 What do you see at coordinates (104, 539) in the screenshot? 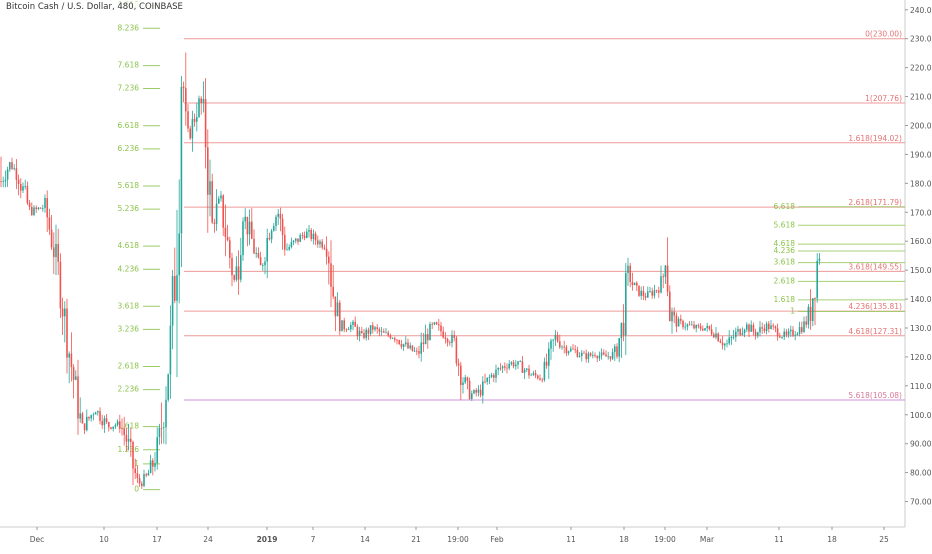
I see `x-tick-label: 10` at bounding box center [104, 539].